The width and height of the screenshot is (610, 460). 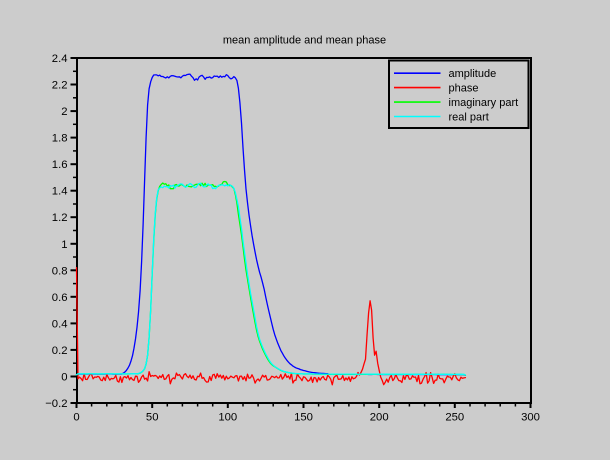 What do you see at coordinates (473, 74) in the screenshot?
I see `svg-text: amplitude` at bounding box center [473, 74].